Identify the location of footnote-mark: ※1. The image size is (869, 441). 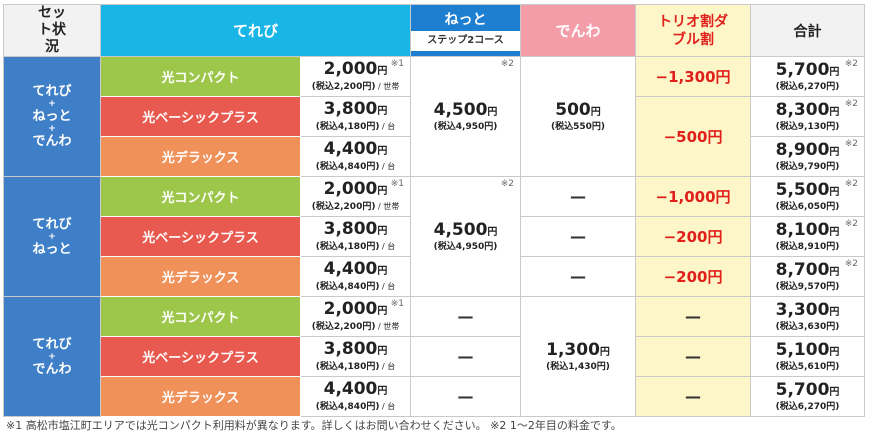
(397, 184).